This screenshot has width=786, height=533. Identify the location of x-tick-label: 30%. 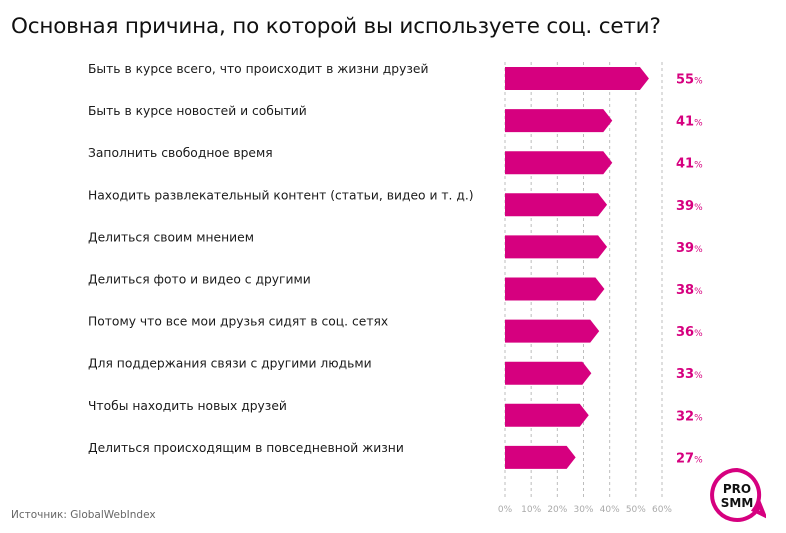
(583, 510).